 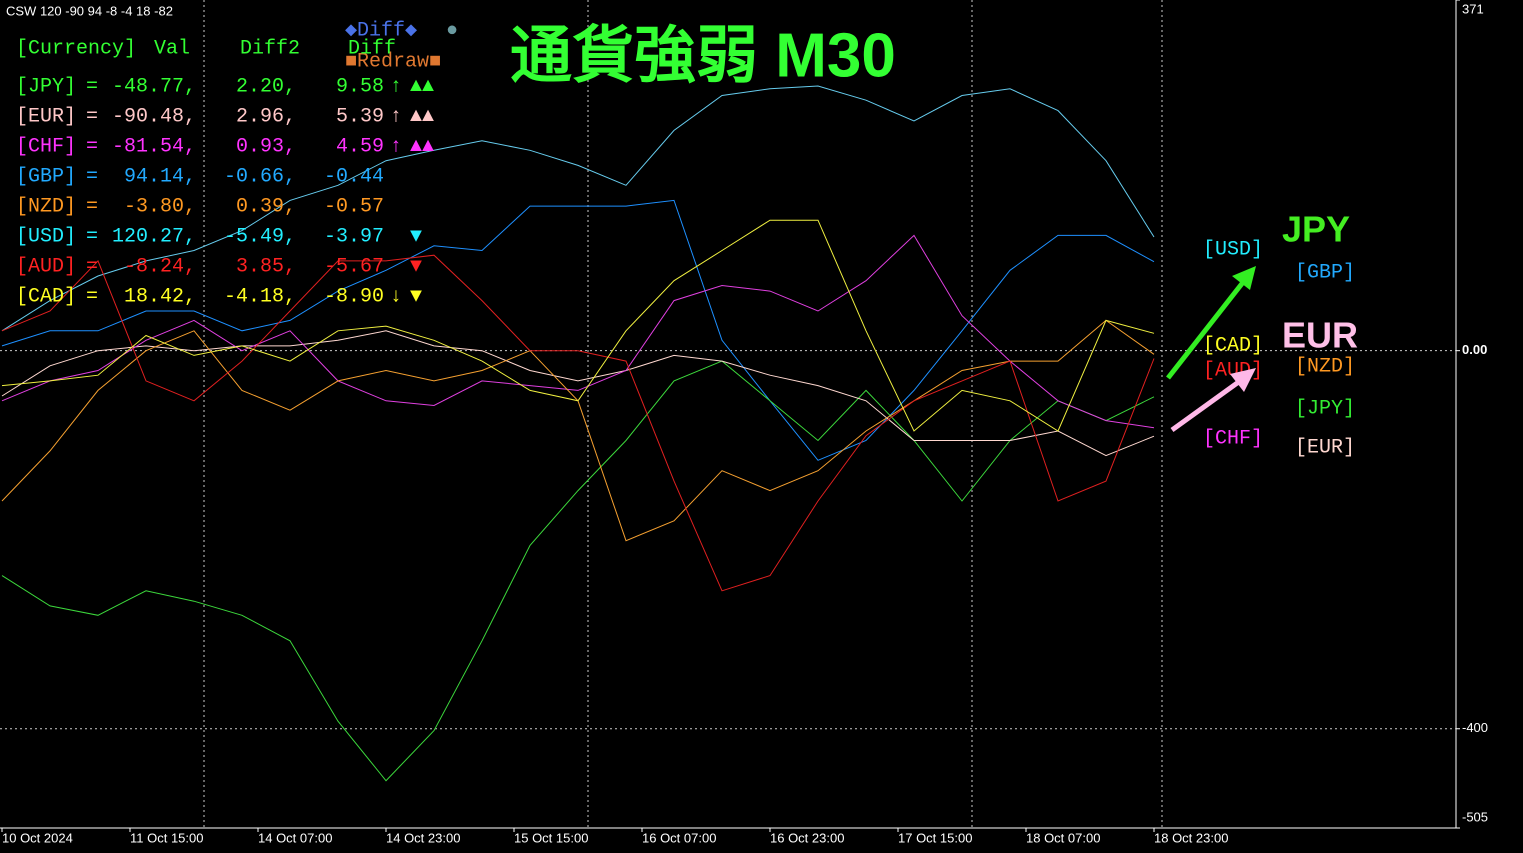 What do you see at coordinates (1233, 438) in the screenshot?
I see `currency-label: [CHF]` at bounding box center [1233, 438].